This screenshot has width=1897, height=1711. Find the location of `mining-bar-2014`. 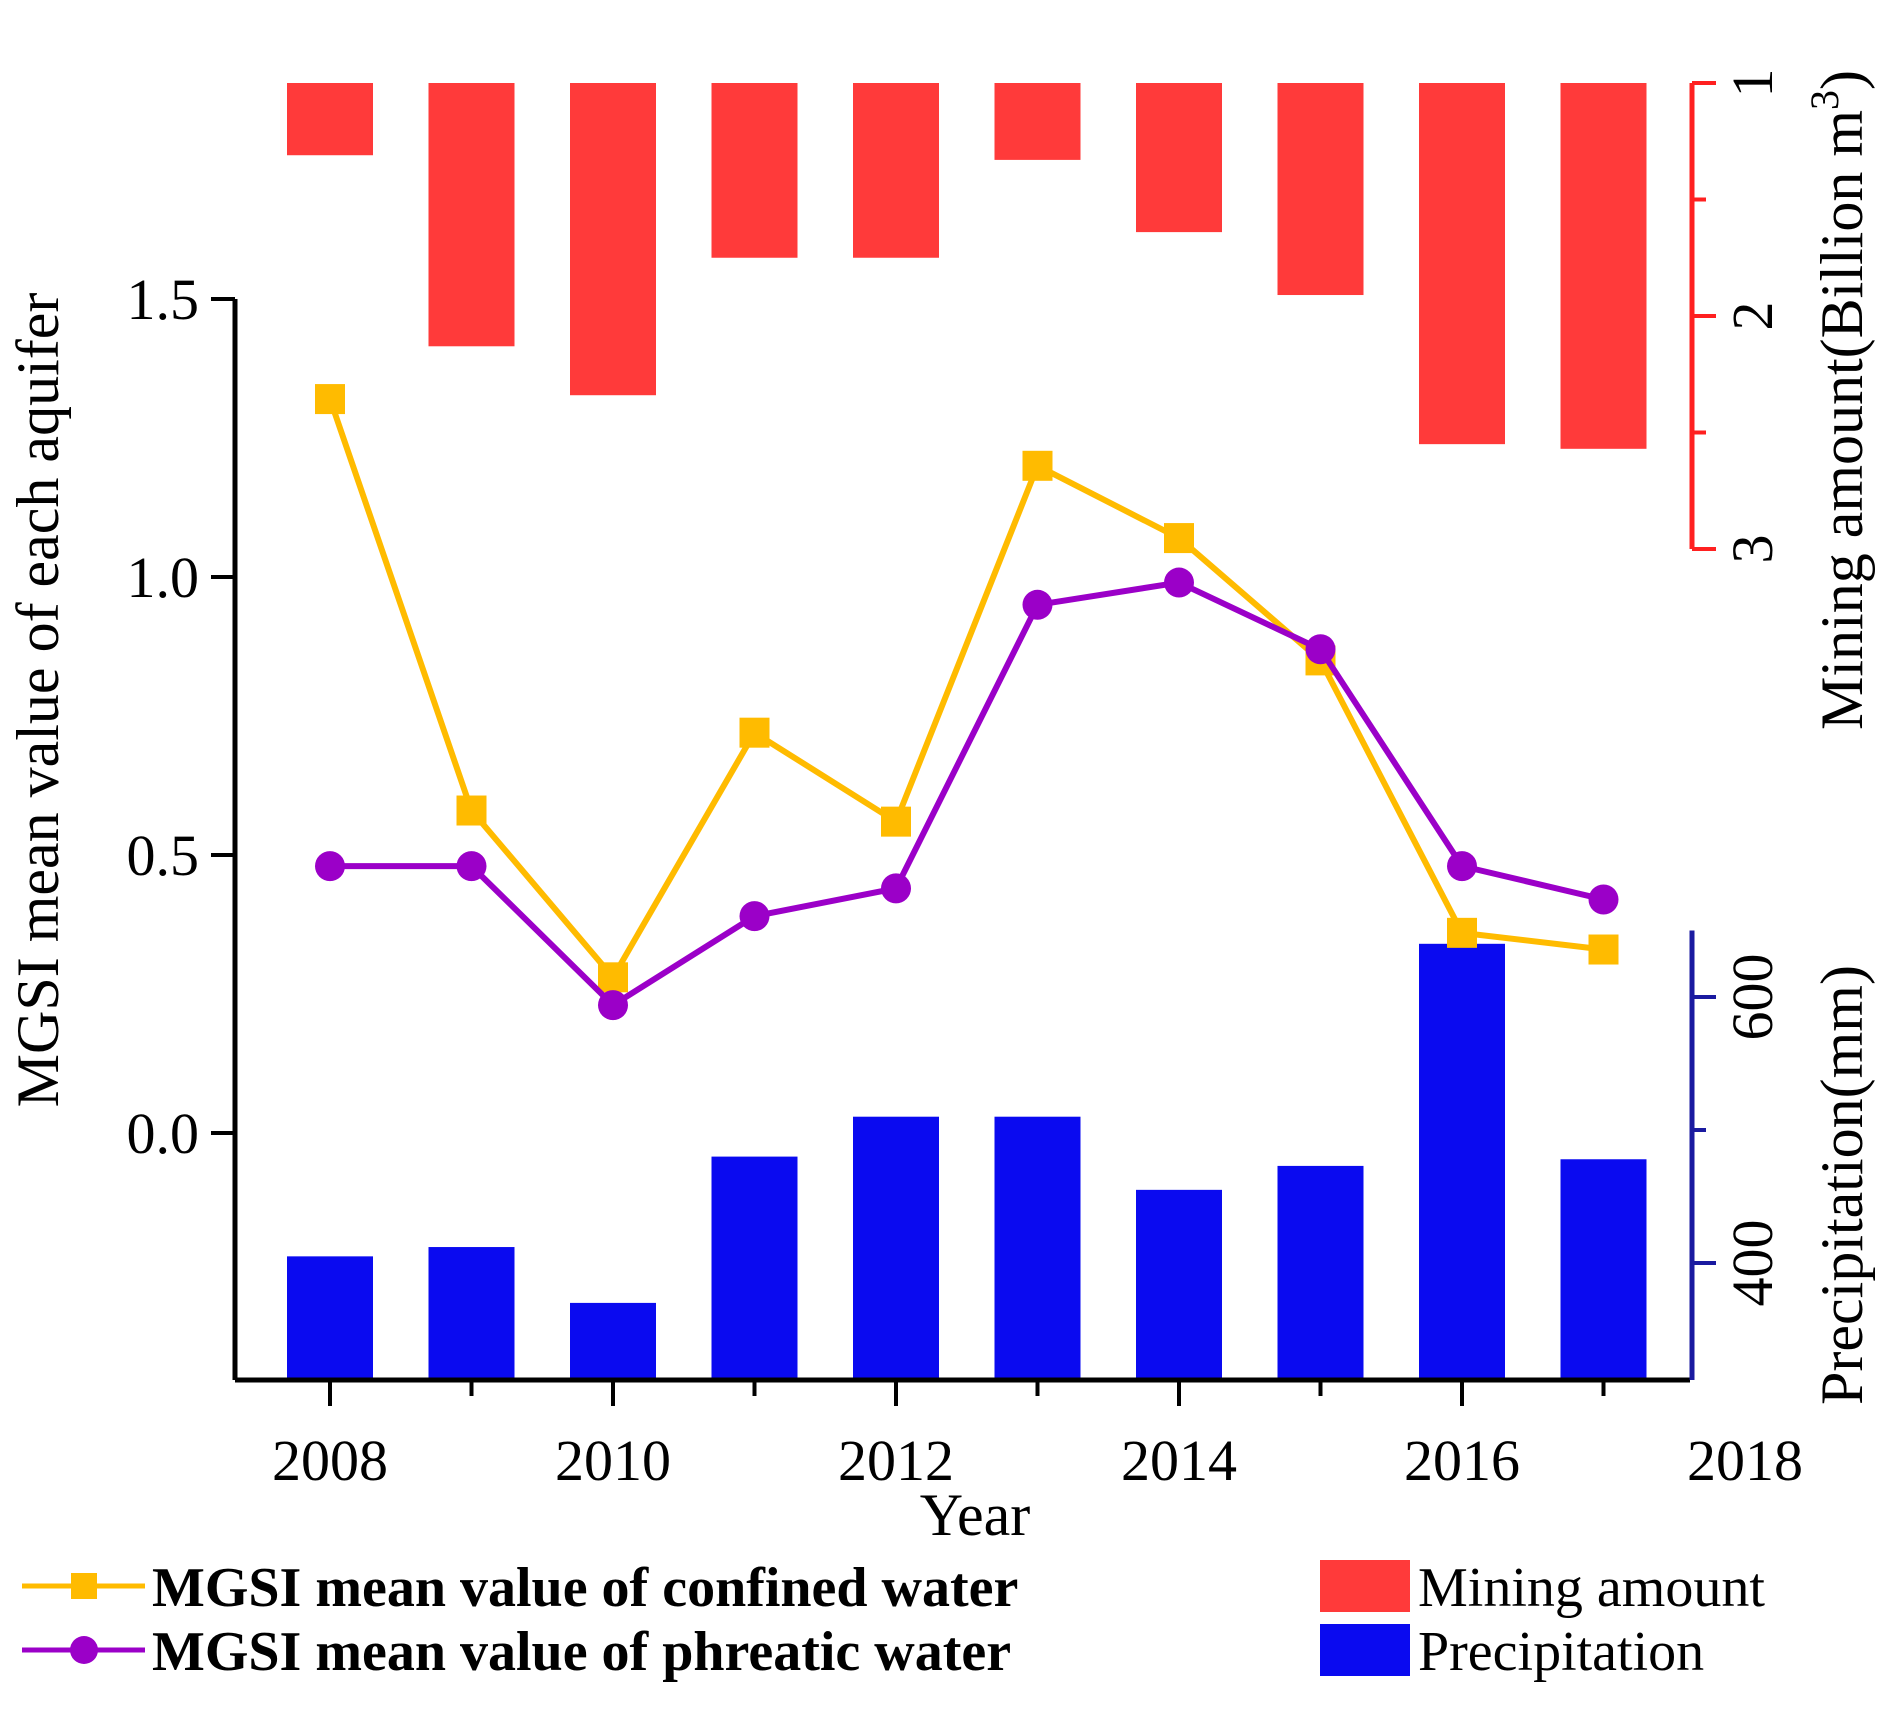

mining-bar-2014 is located at coordinates (1179, 158).